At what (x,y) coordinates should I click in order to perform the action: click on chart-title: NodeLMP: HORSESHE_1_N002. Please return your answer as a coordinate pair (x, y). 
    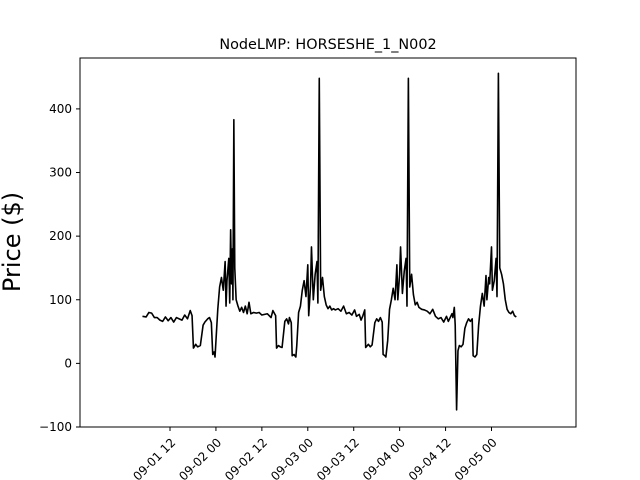
    Looking at the image, I should click on (327, 45).